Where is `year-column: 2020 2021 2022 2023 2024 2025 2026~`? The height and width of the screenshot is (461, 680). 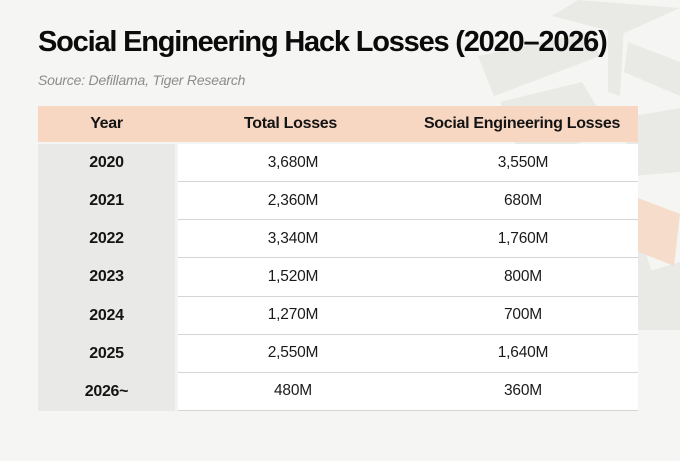 year-column: 2020 2021 2022 2023 2024 2025 2026~ is located at coordinates (106, 277).